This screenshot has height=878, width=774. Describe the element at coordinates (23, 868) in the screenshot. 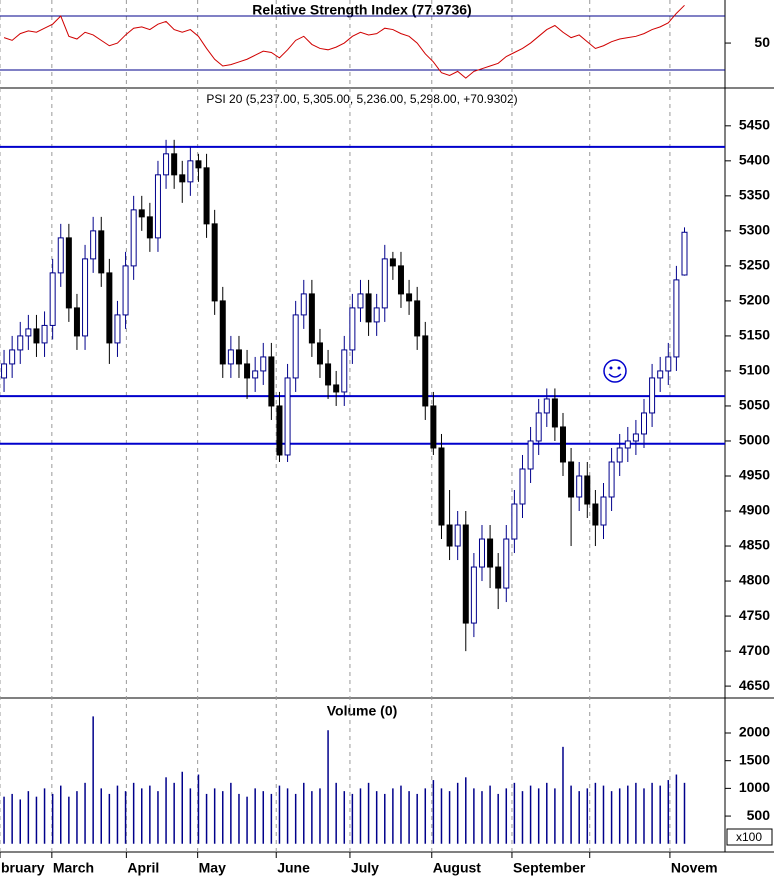

I see `x-tick-label: bruary` at that location.